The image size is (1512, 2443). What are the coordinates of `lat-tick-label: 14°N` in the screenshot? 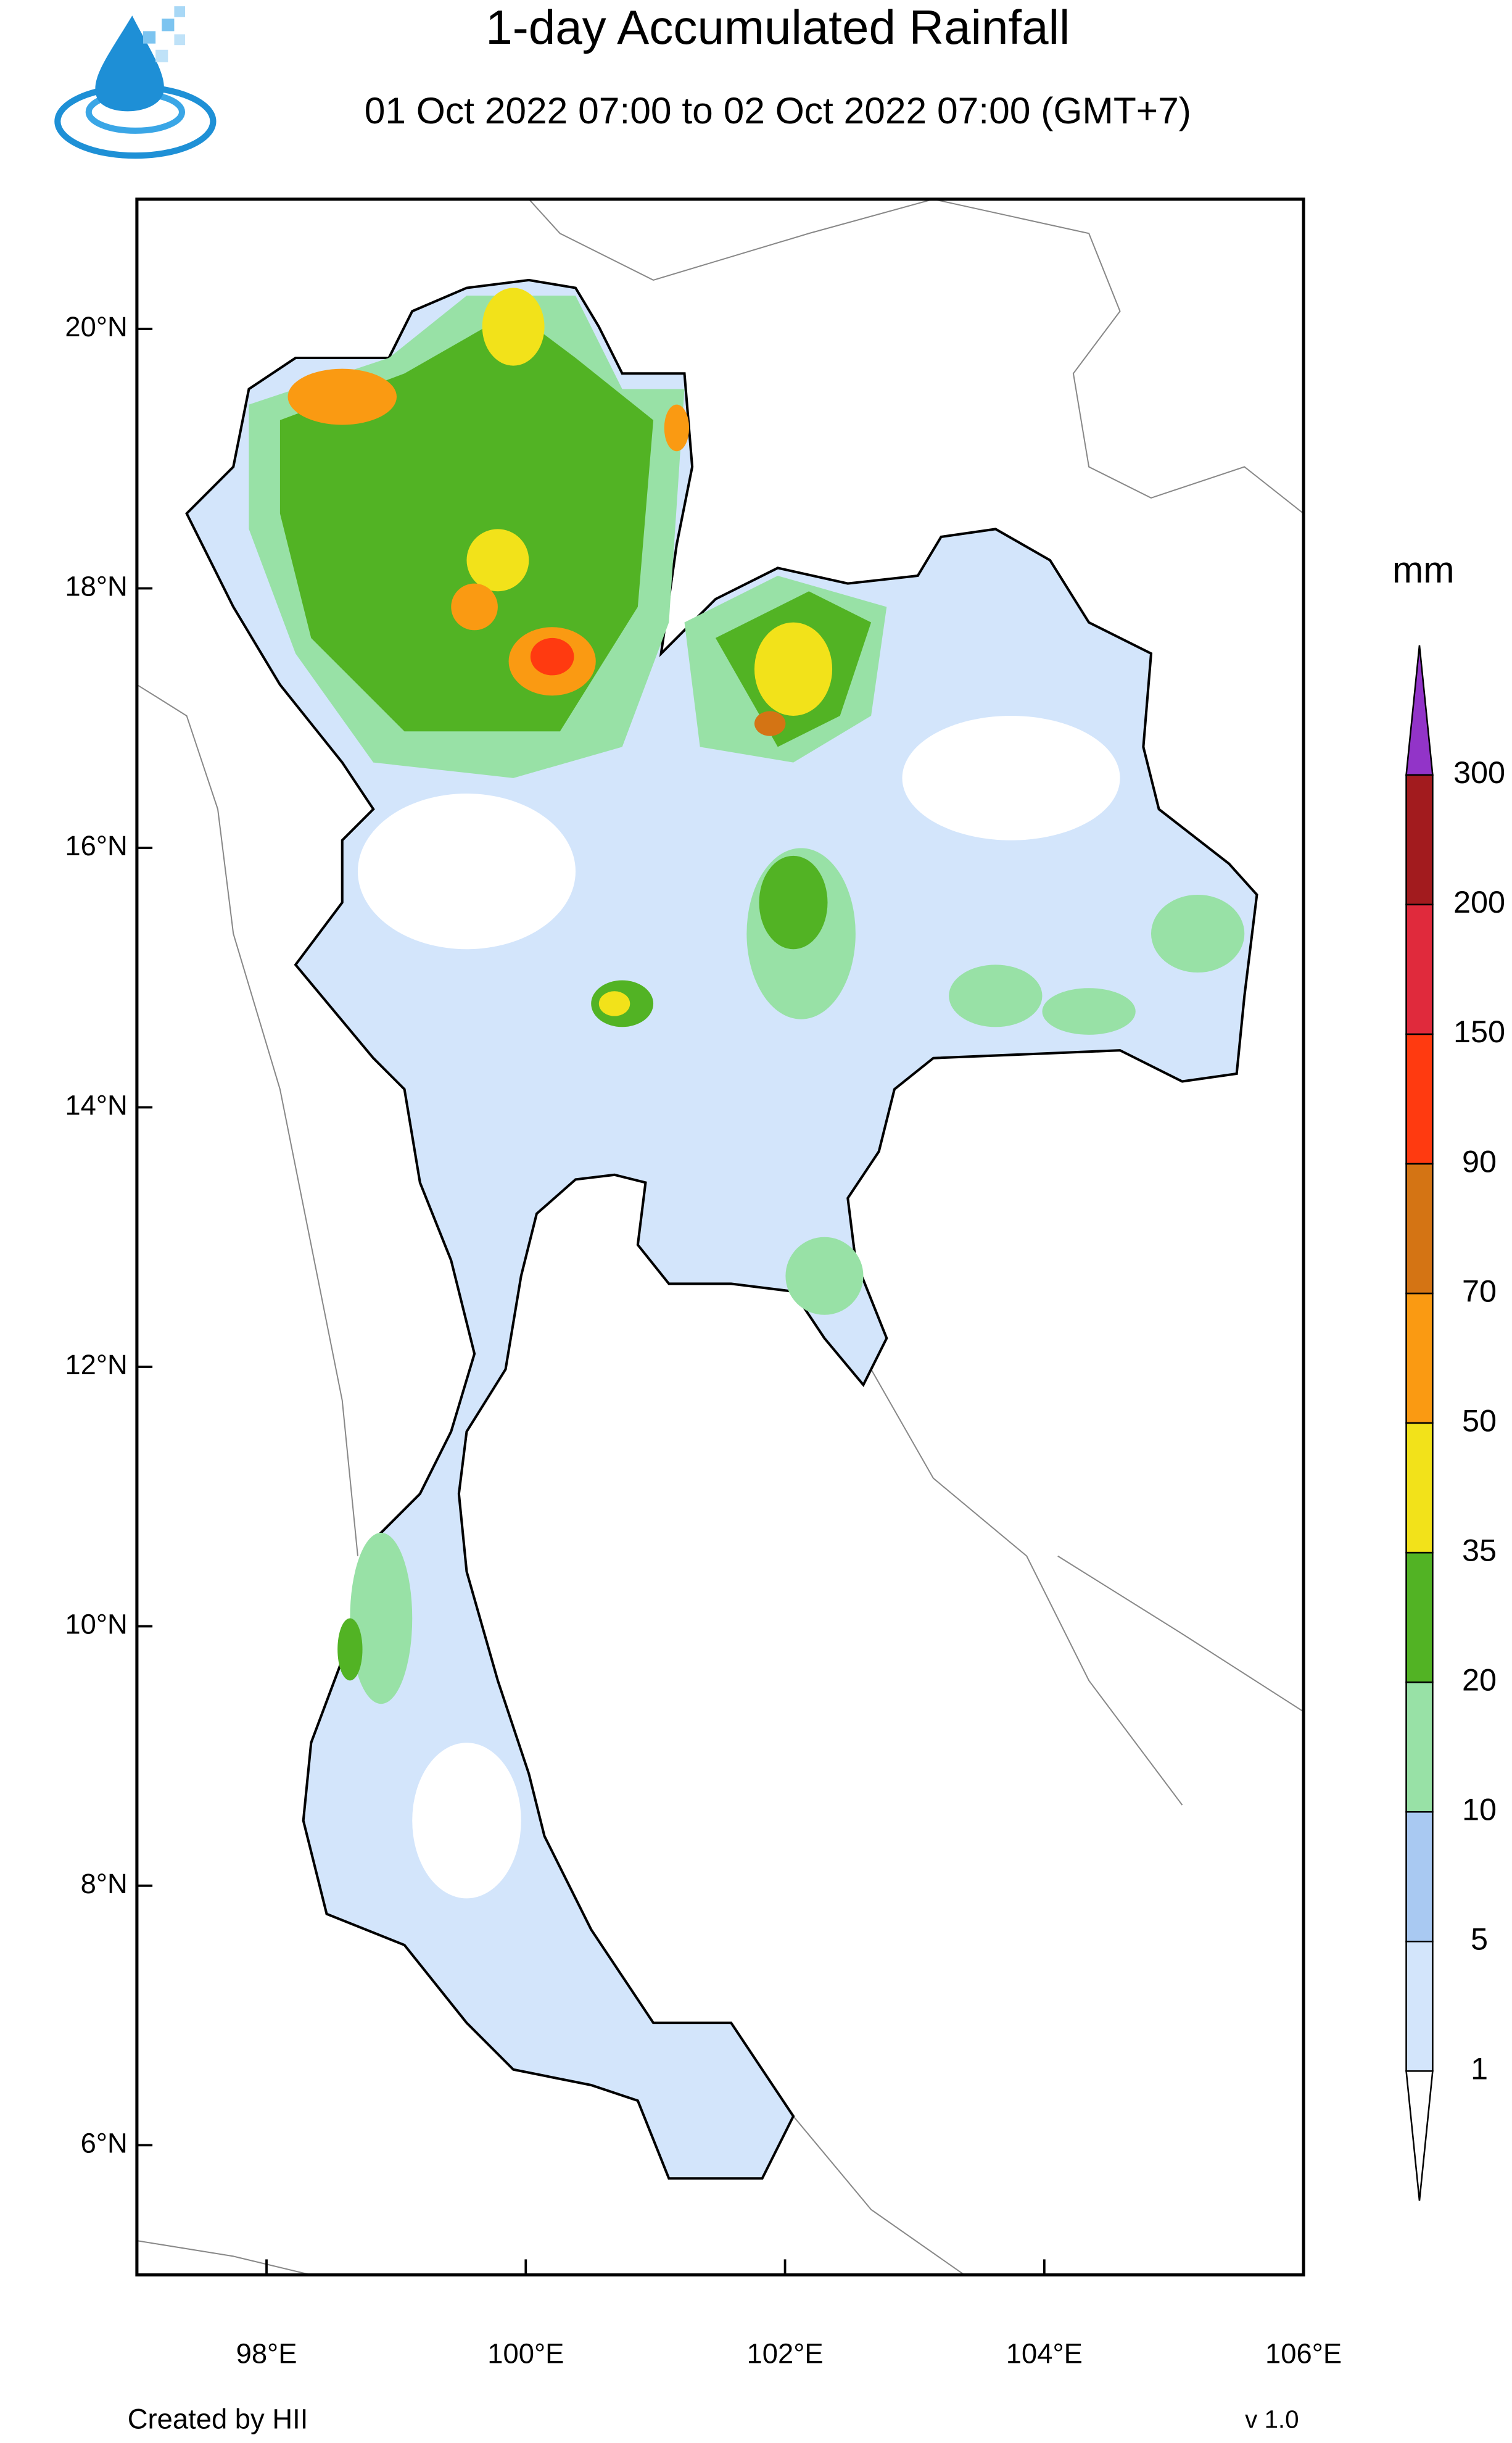 It's located at (96, 1105).